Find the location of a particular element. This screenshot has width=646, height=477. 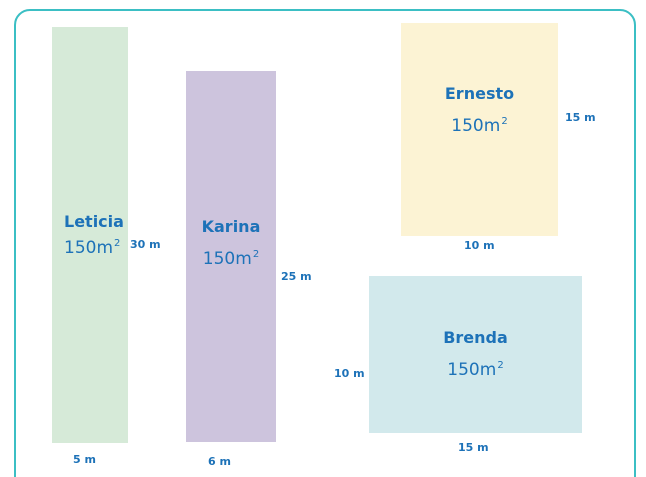

plot-width-karina: 6 m is located at coordinates (219, 461).